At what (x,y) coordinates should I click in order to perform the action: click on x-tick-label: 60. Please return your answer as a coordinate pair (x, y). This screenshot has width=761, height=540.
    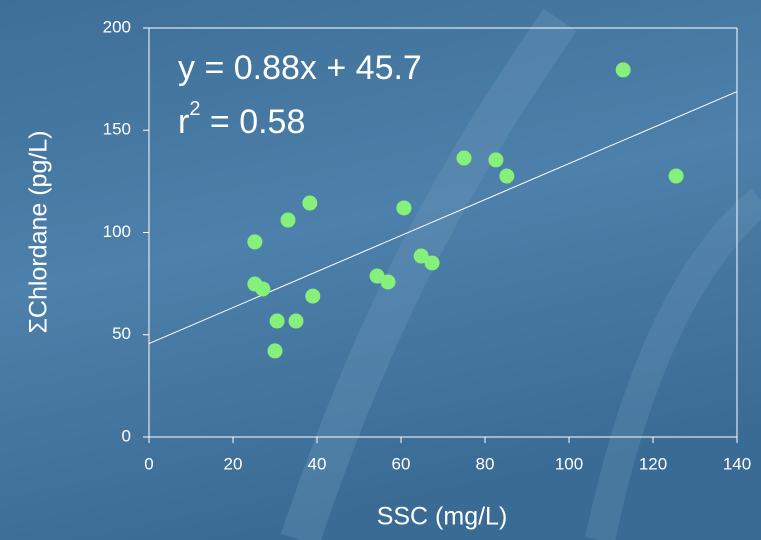
    Looking at the image, I should click on (401, 463).